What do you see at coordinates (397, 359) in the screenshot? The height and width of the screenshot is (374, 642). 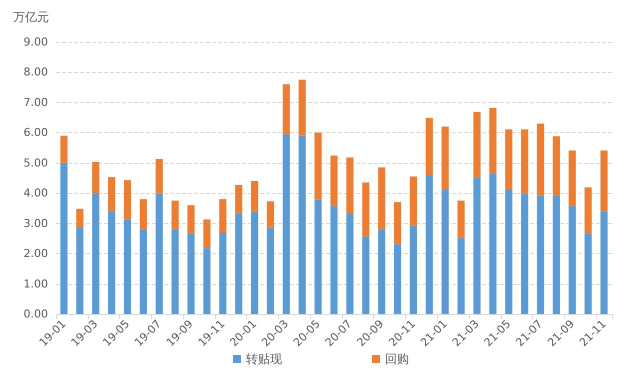 I see `legend-label: 回购` at bounding box center [397, 359].